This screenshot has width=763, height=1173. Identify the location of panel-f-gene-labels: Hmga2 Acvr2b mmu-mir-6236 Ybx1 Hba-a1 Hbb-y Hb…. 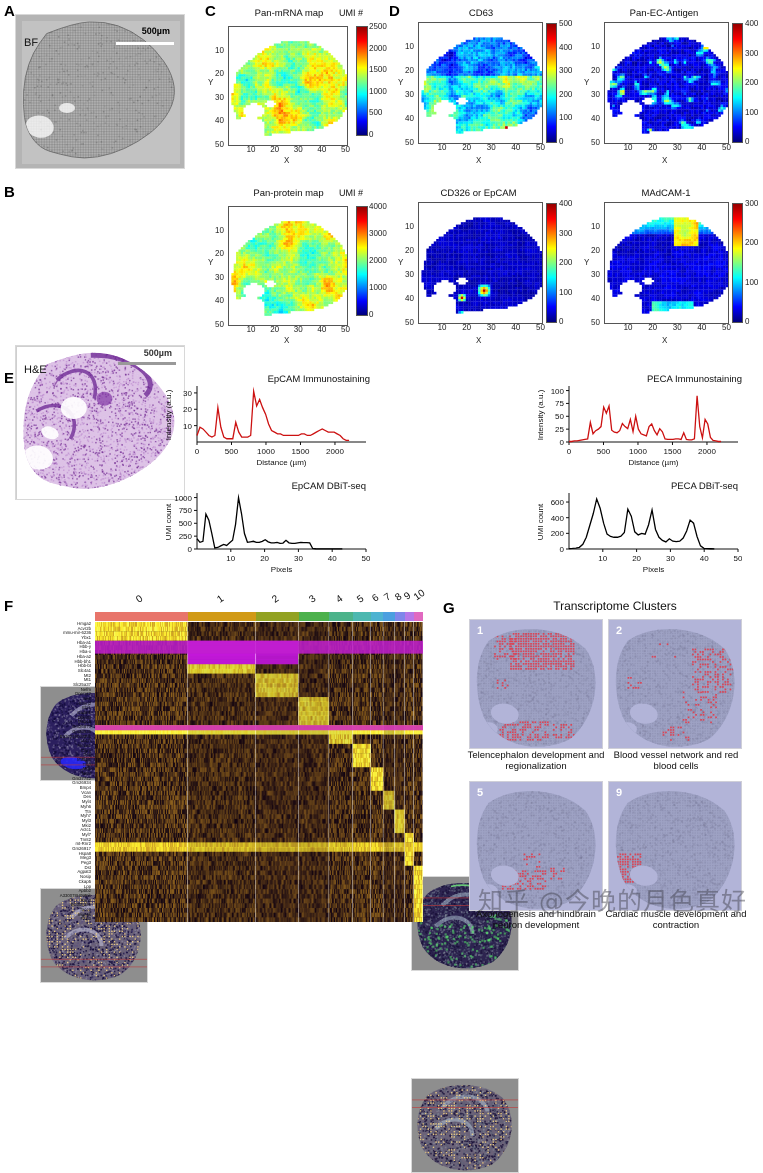
(46, 771).